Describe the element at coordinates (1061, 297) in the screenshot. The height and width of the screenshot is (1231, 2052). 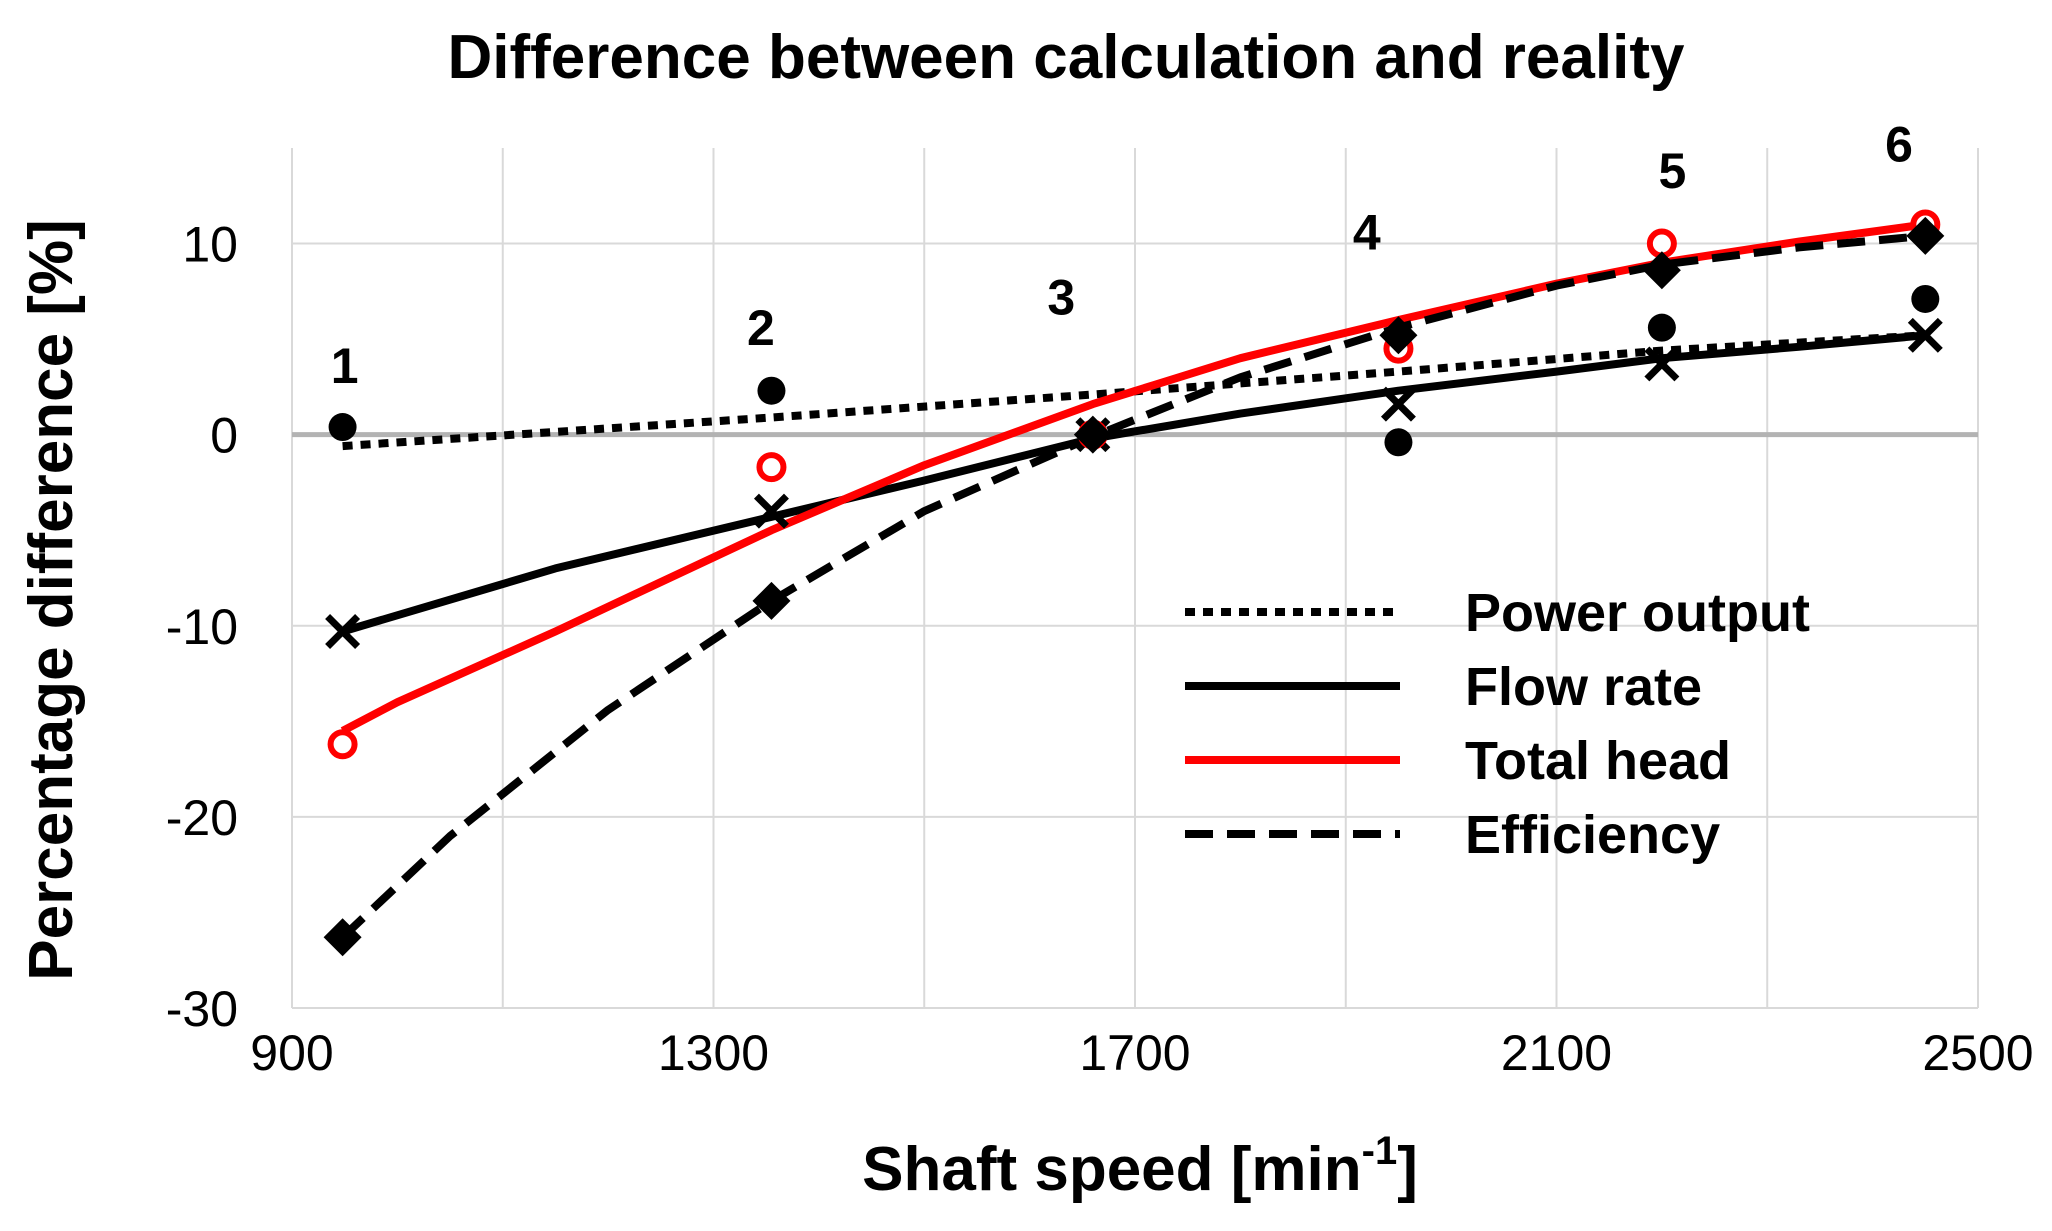
I see `point-label-3: 3` at that location.